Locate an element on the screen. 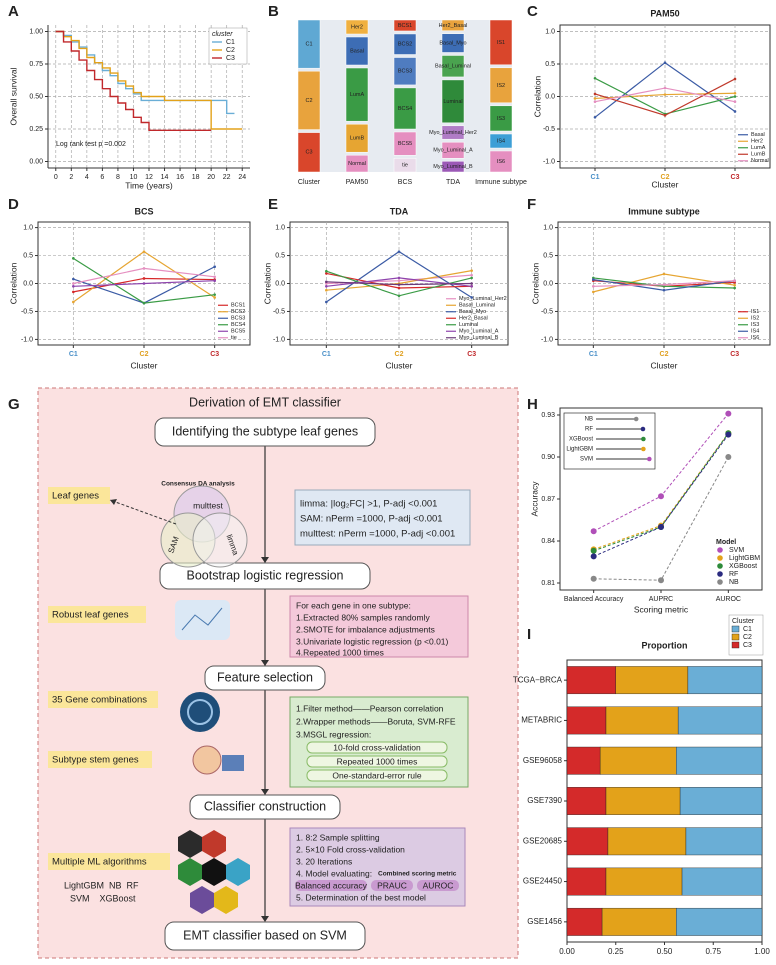 This screenshot has width=776, height=965. legend-label: Basal_Myo is located at coordinates (472, 312).